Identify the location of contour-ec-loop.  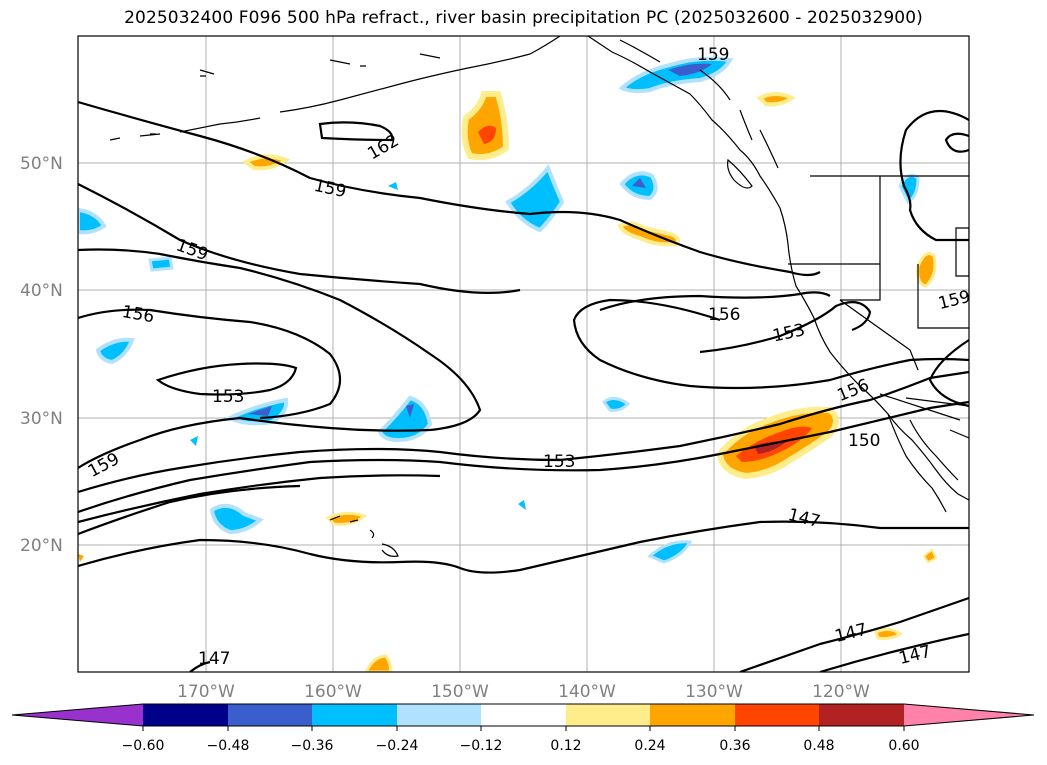
(948, 373).